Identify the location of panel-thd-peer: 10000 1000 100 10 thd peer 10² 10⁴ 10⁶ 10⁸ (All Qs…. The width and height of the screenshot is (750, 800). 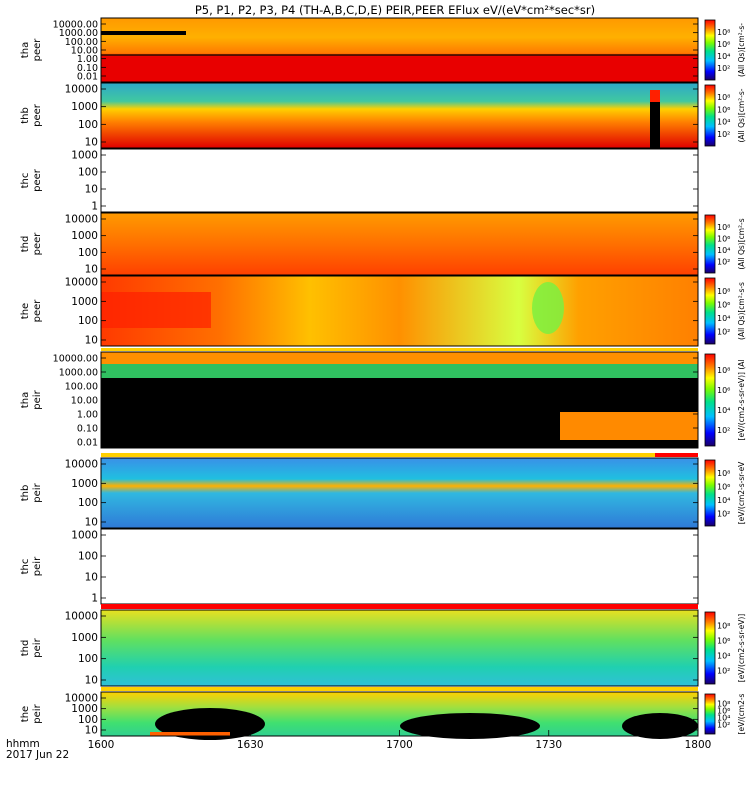
(383, 244).